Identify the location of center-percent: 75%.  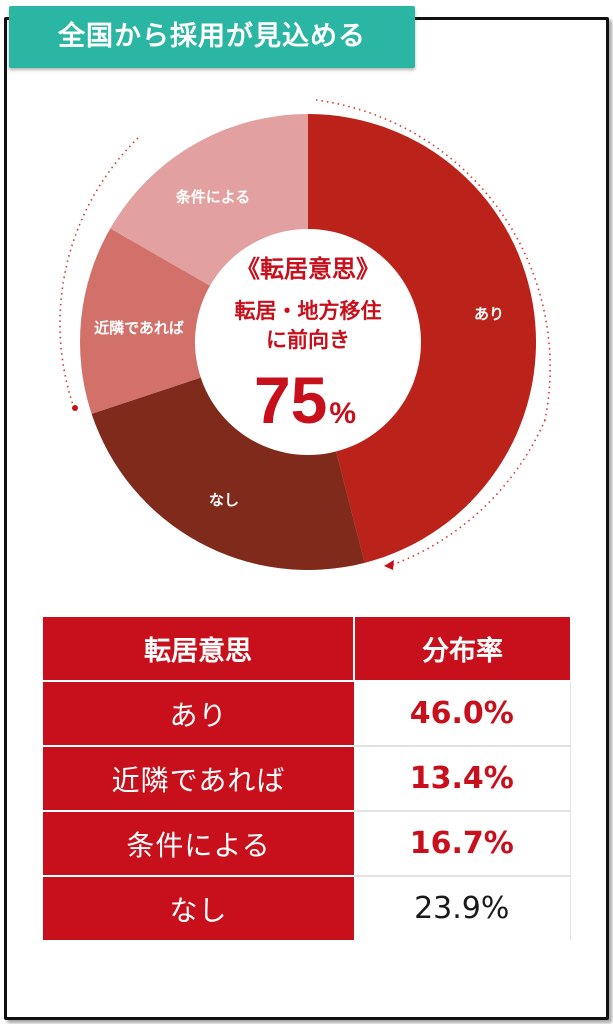
(305, 400).